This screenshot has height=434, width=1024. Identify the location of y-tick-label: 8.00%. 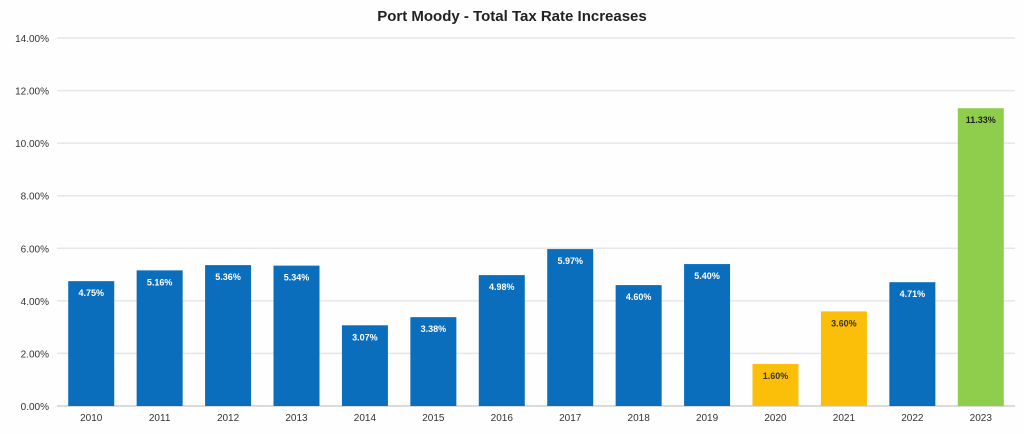
(35, 197).